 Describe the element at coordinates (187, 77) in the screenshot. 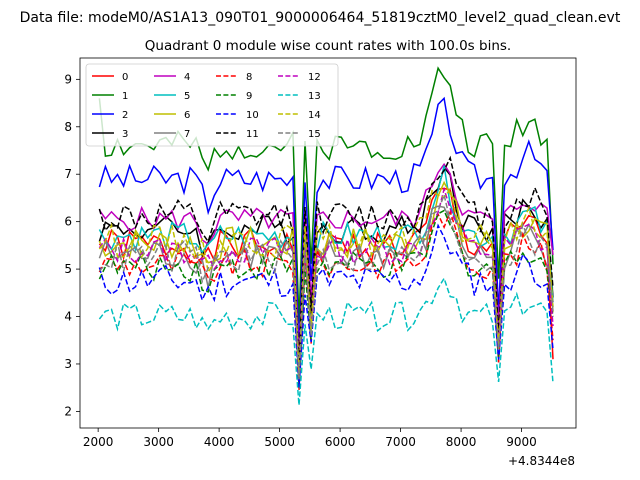

I see `legend-label-4: 4` at that location.